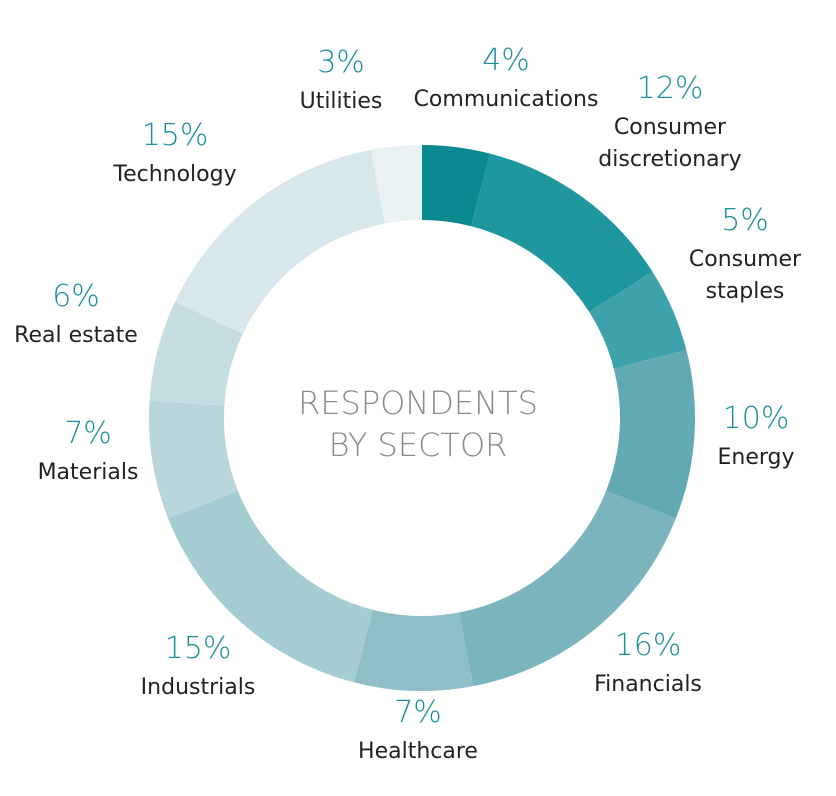 The height and width of the screenshot is (796, 836). I want to click on percent-label-utilities: 3%, so click(341, 62).